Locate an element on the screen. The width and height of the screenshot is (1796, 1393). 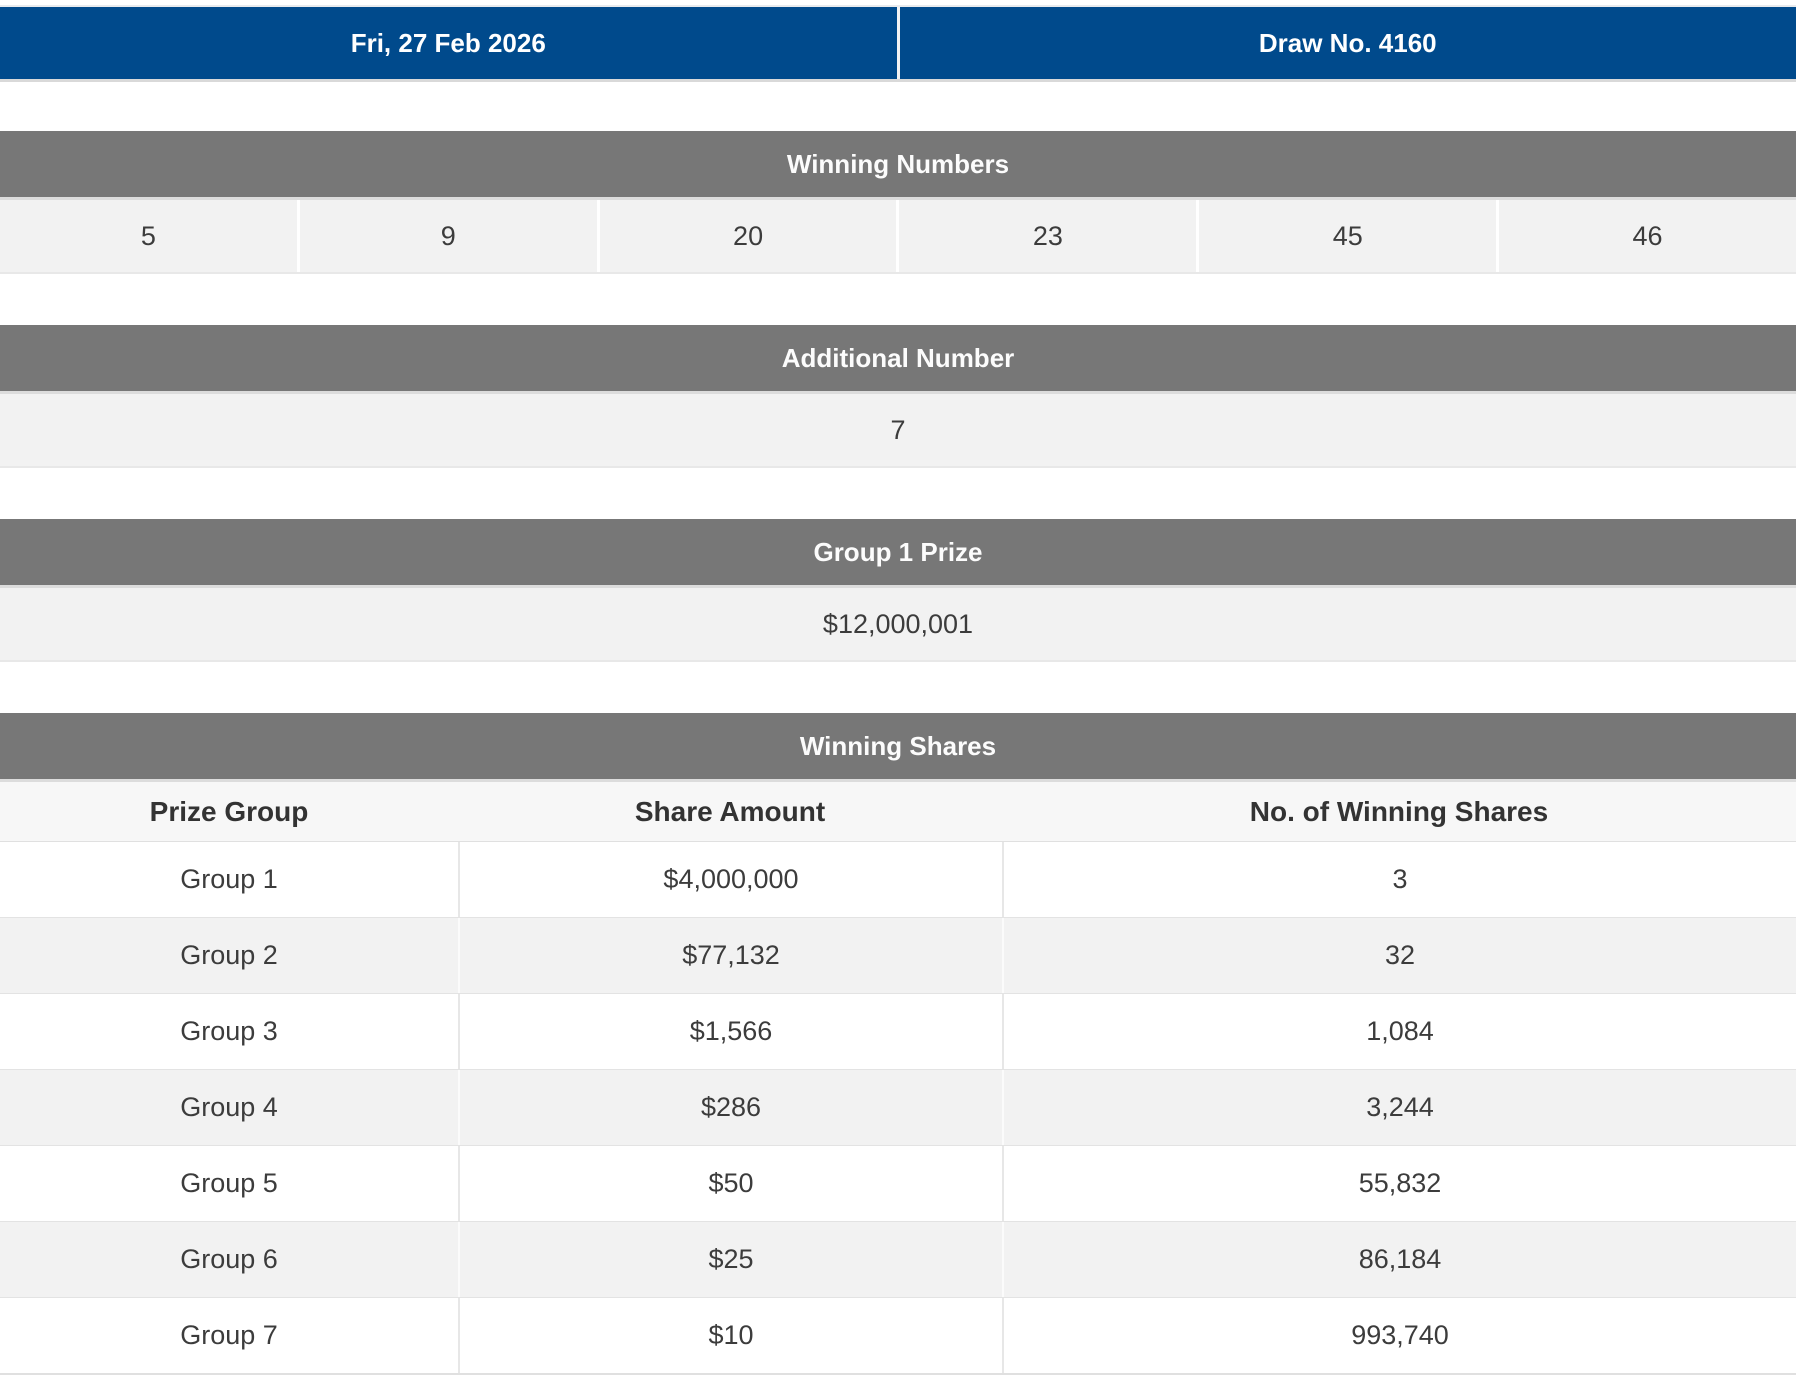
draw-info-header: Fri, 27 Feb 2026 Draw No. 4160 is located at coordinates (898, 43).